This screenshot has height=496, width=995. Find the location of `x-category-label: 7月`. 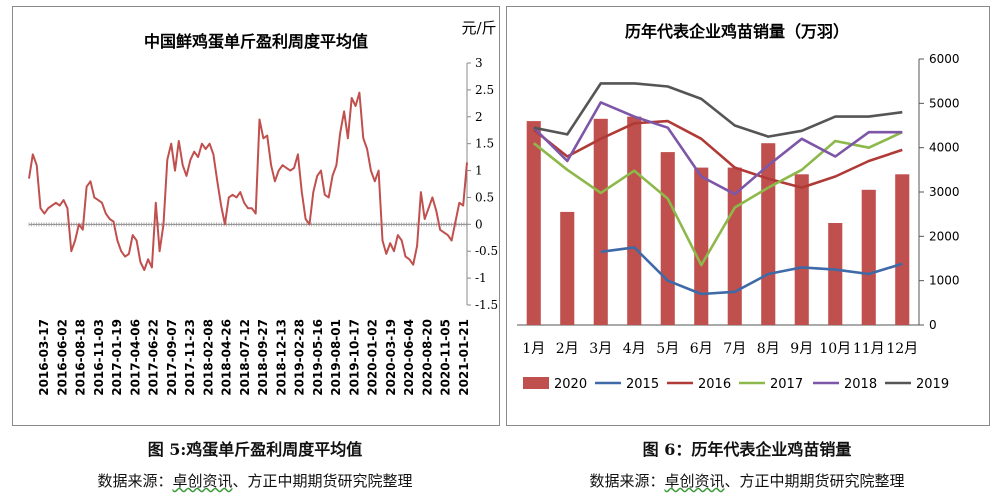

x-category-label: 7月 is located at coordinates (734, 349).